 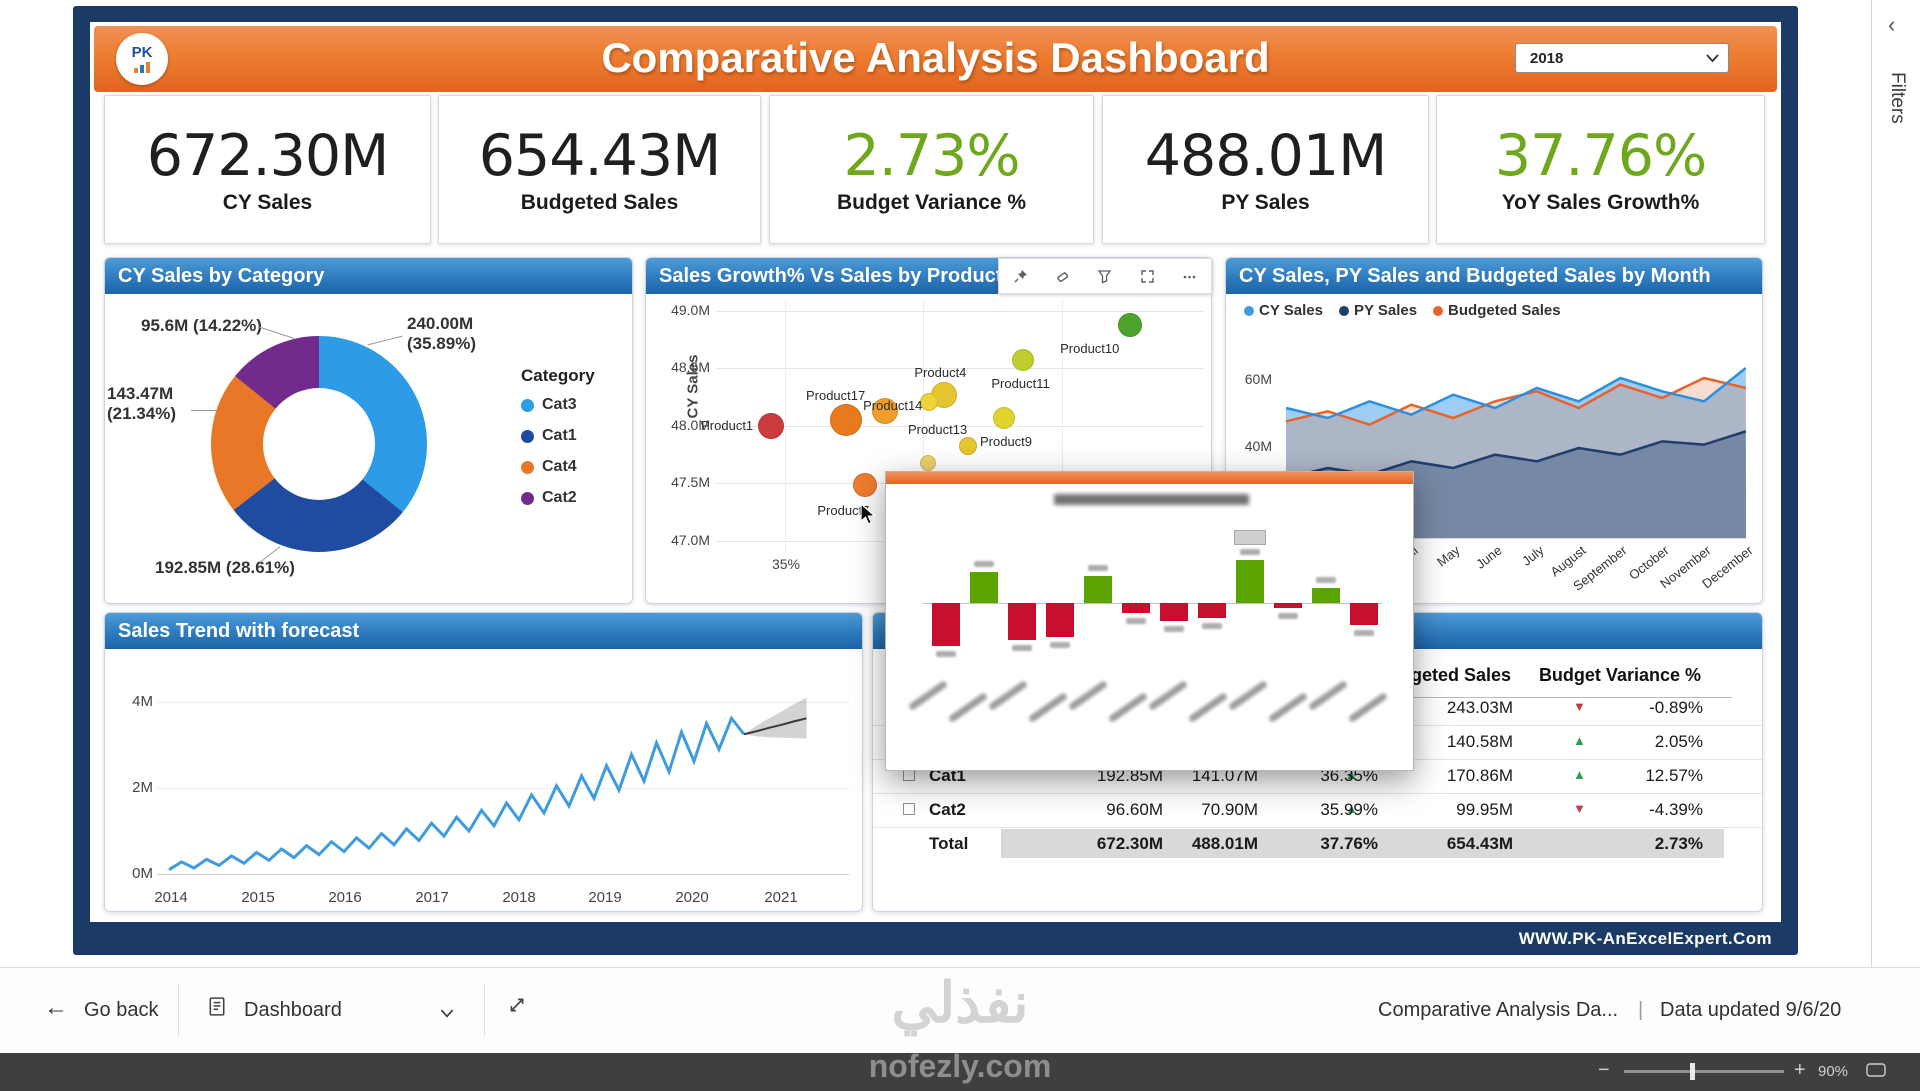 I want to click on legend-item: PY Sales, so click(x=1377, y=310).